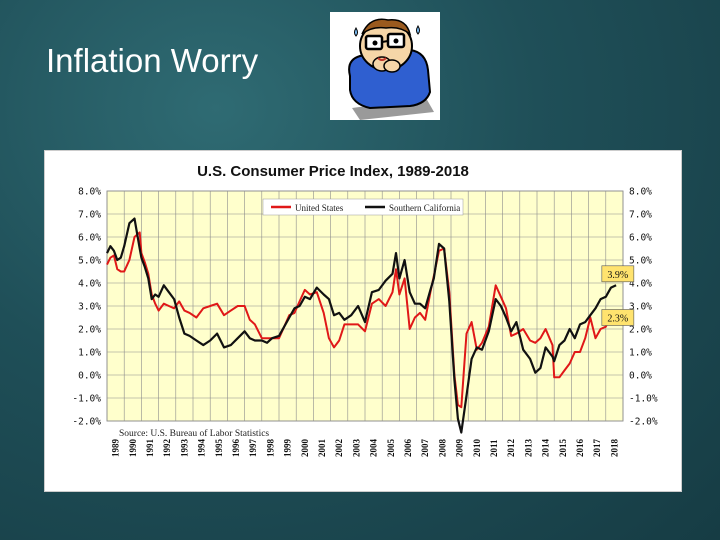 Image resolution: width=720 pixels, height=540 pixels. Describe the element at coordinates (643, 422) in the screenshot. I see `y-tick-label-right: -2.0%` at that location.